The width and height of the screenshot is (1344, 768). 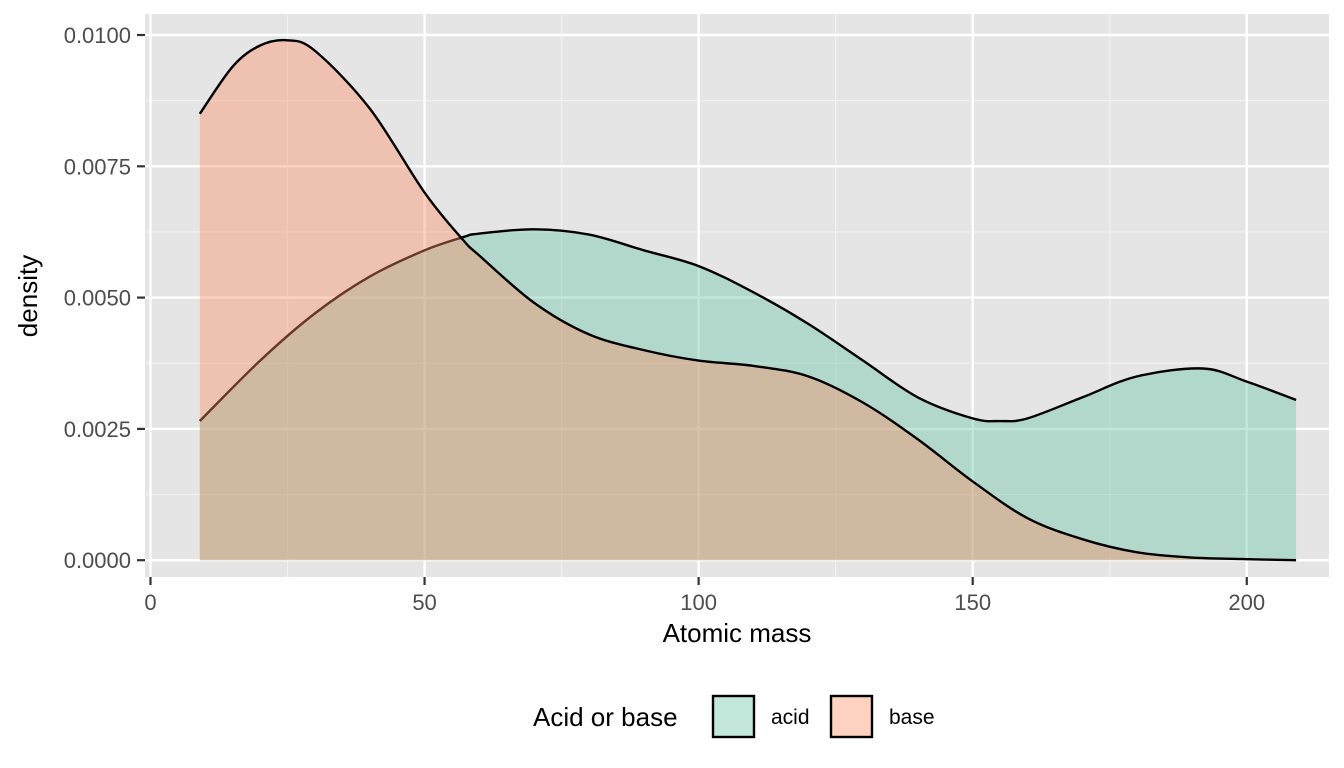 I want to click on legend-keys: acid base, so click(x=823, y=716).